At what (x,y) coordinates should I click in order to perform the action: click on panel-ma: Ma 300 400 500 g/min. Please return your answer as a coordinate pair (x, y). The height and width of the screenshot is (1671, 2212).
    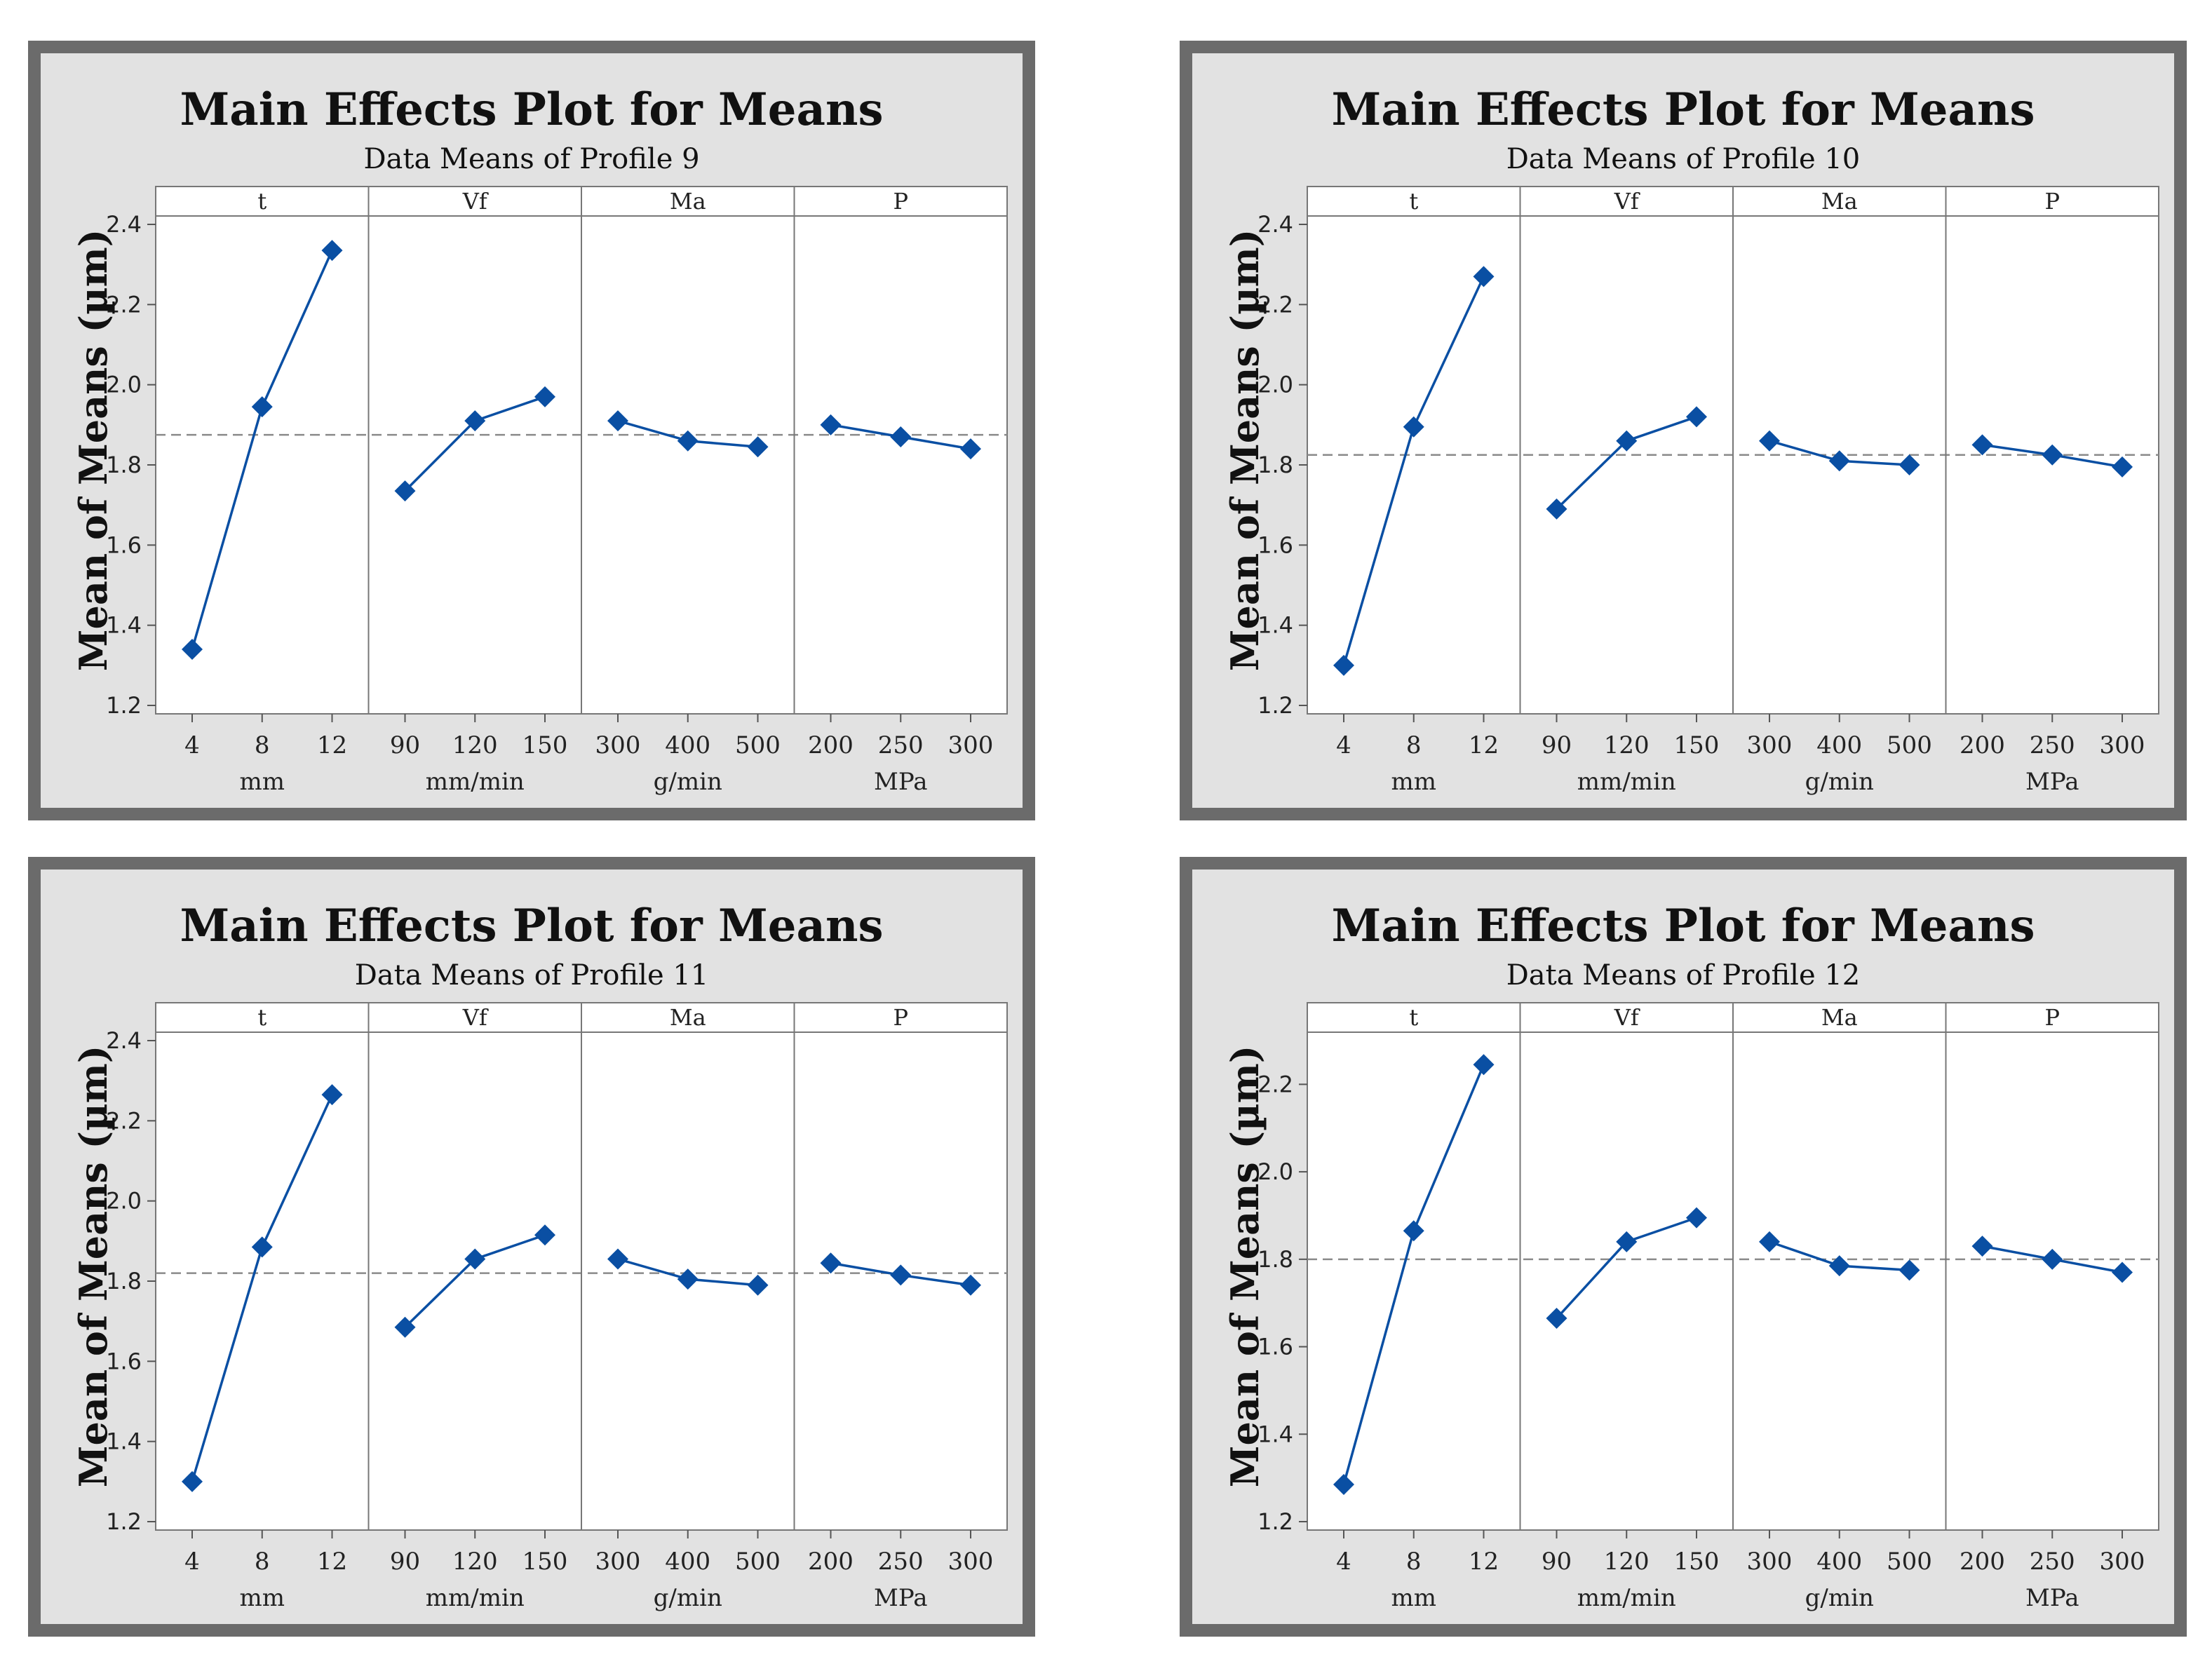
    Looking at the image, I should click on (681, 491).